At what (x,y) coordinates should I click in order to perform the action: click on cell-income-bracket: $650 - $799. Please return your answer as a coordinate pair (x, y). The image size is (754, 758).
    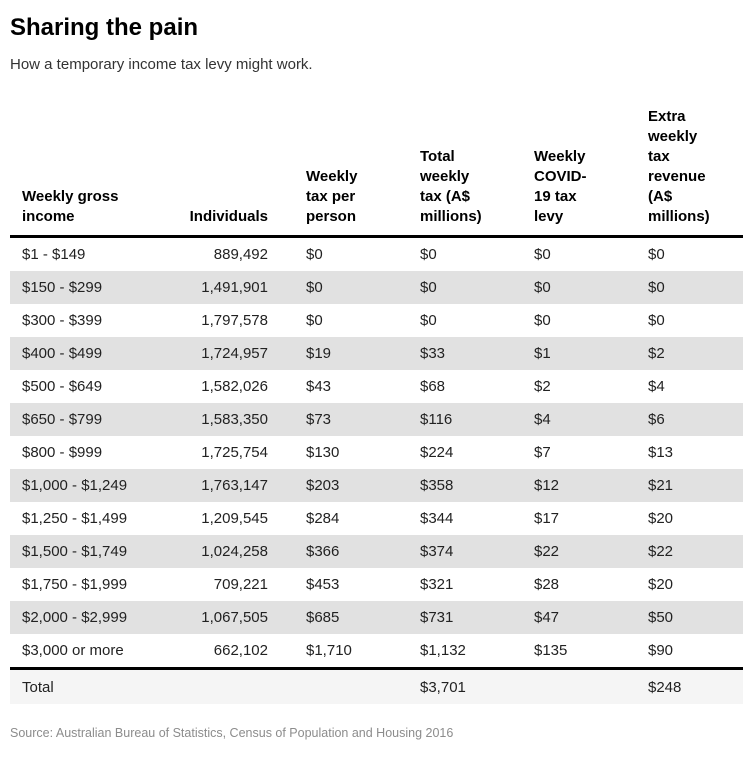
    Looking at the image, I should click on (62, 419).